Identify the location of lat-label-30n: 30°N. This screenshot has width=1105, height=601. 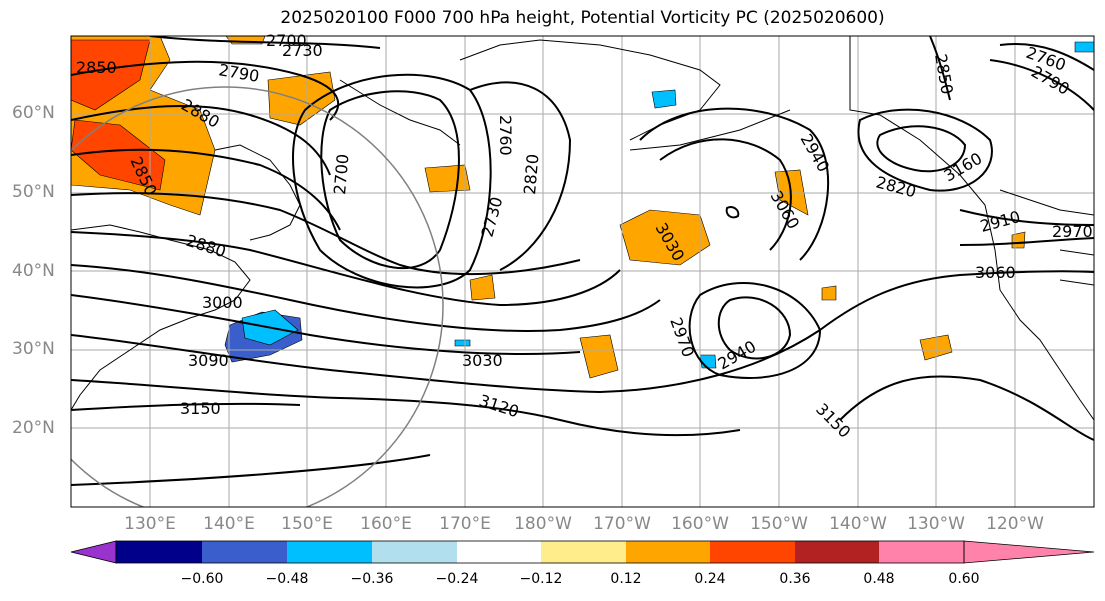
(33, 349).